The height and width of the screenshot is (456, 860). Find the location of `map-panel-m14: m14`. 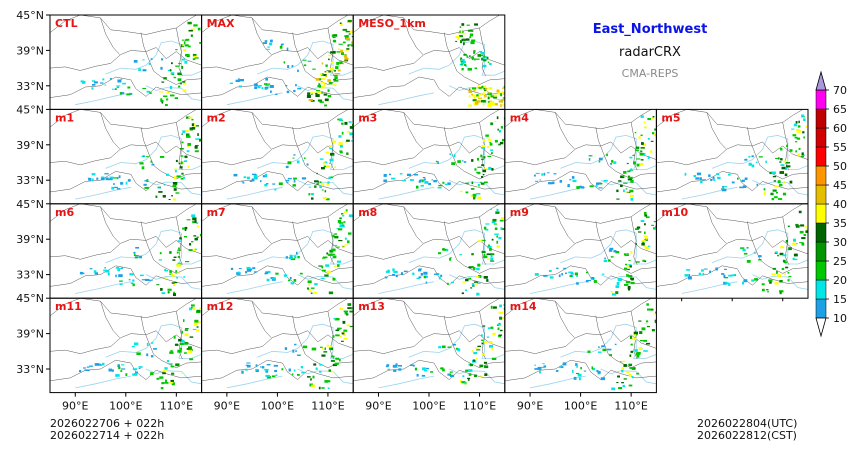

map-panel-m14: m14 is located at coordinates (580, 345).